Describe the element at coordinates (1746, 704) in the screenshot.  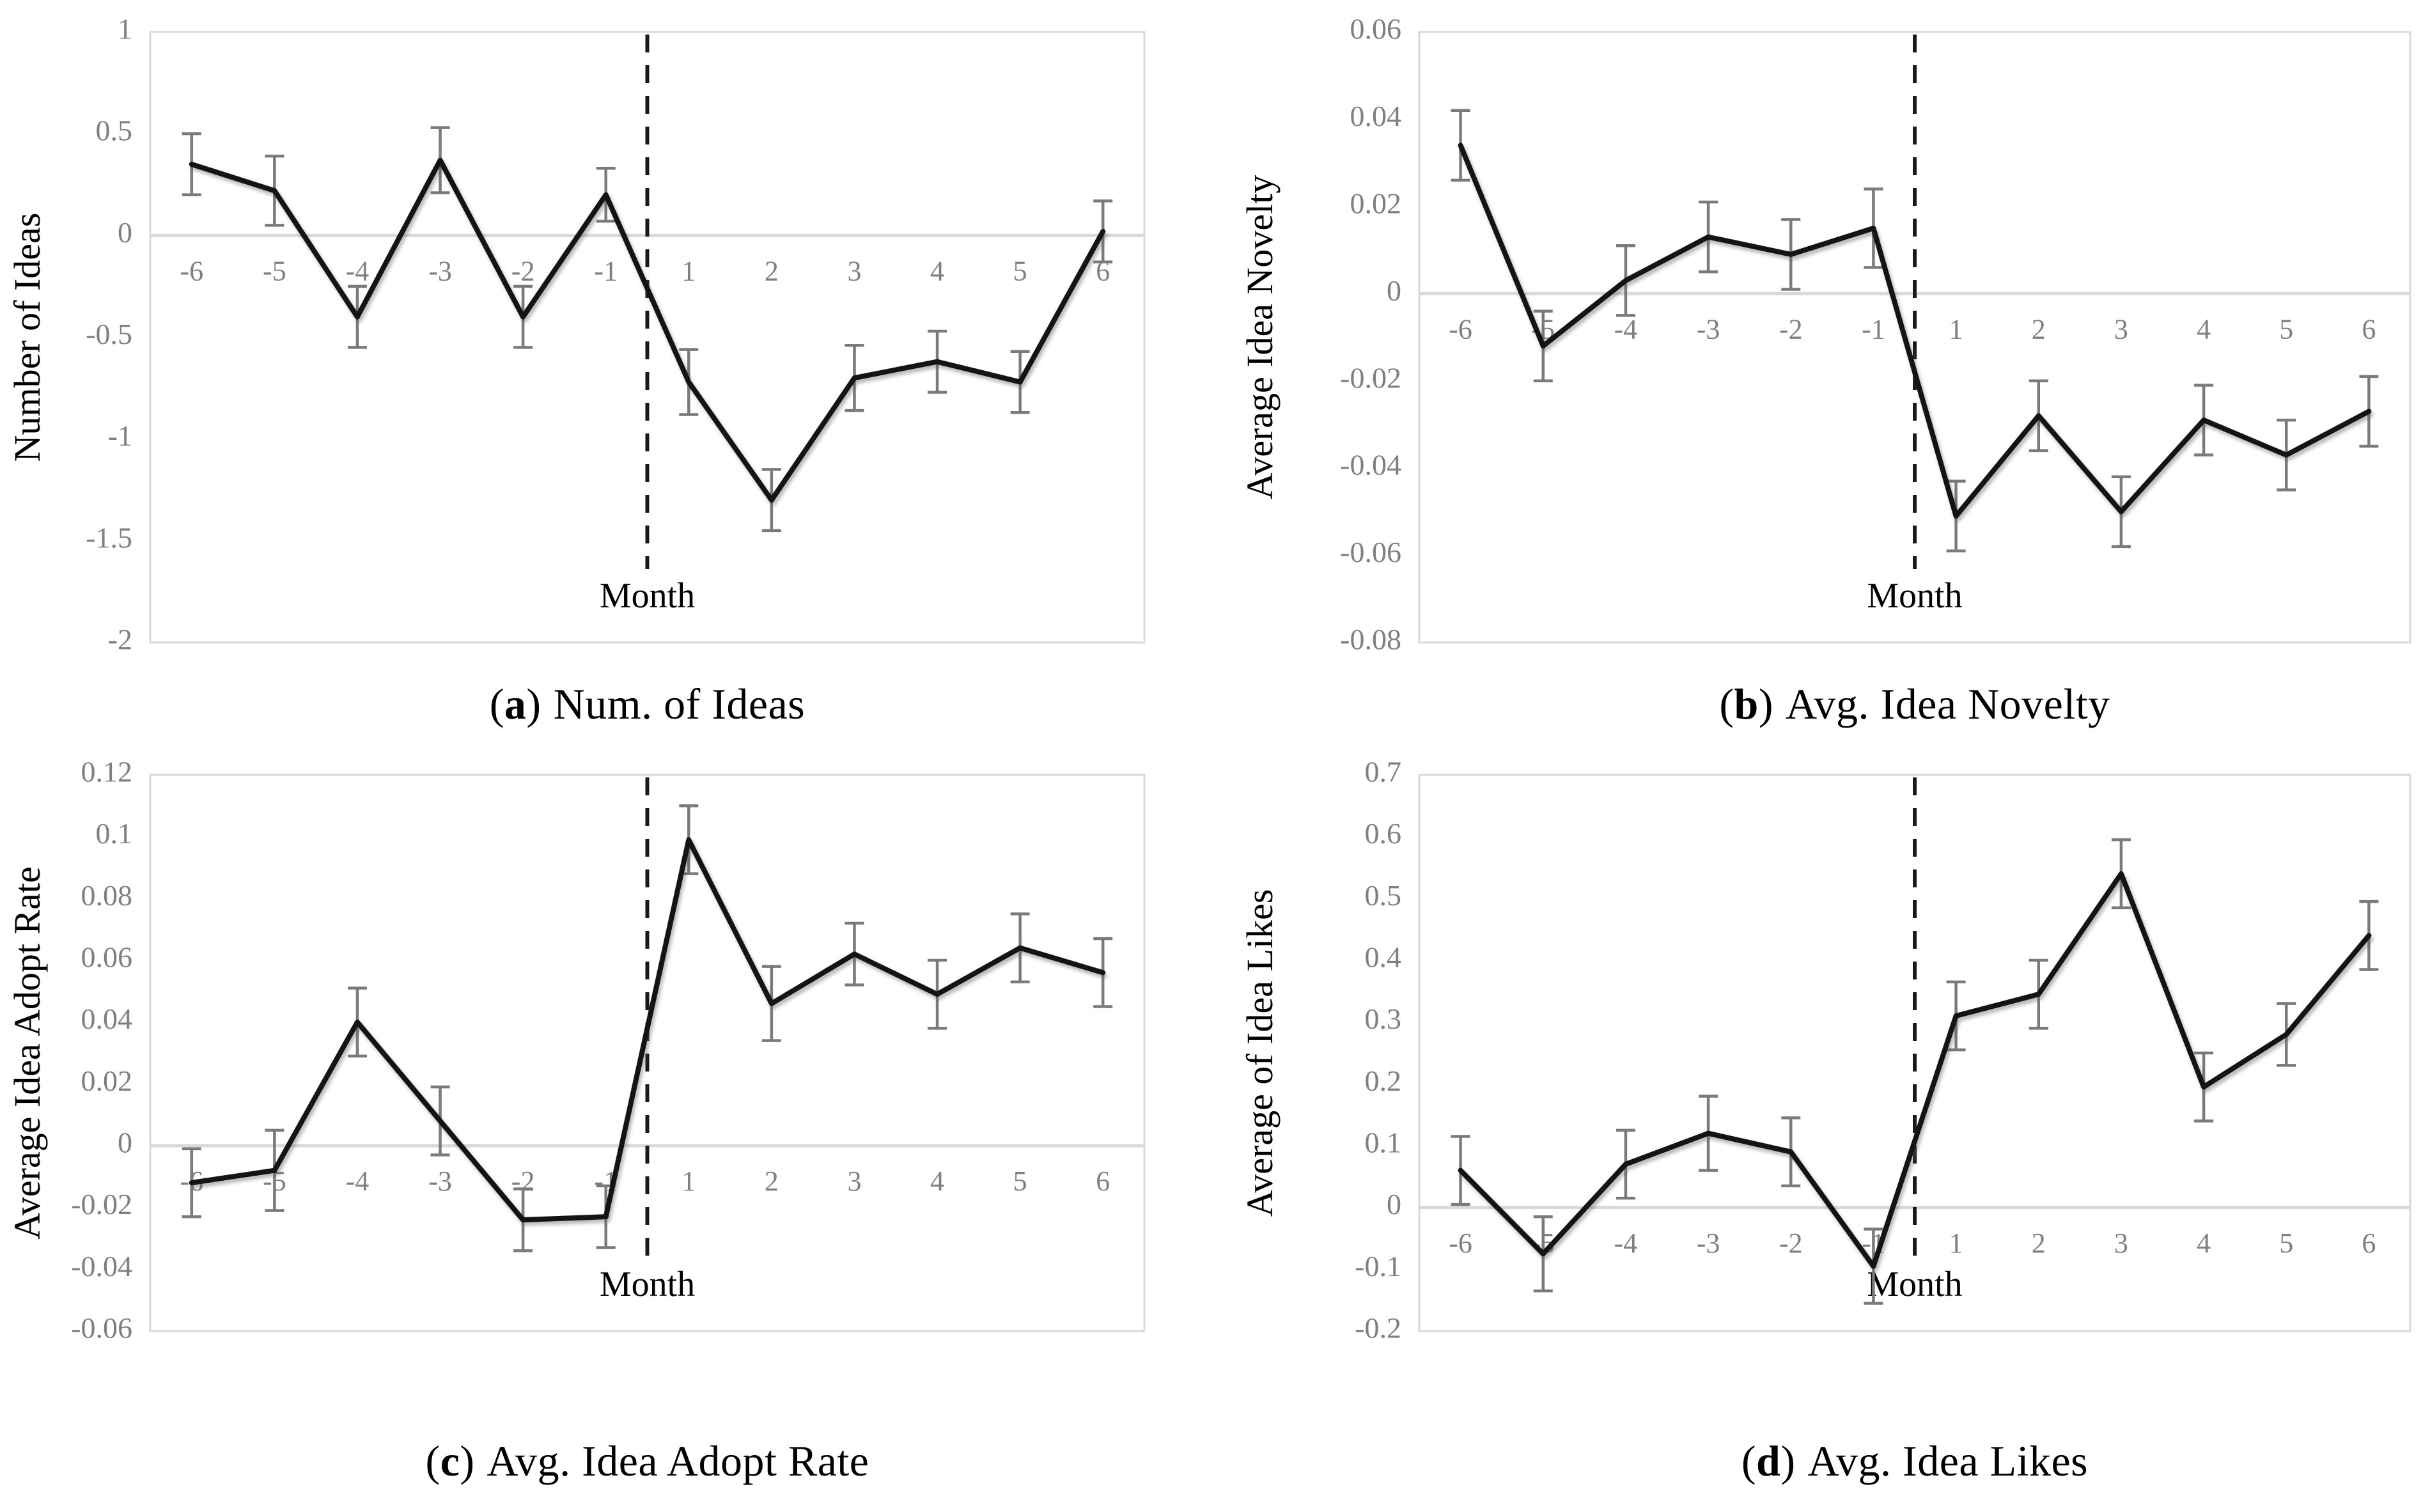
I see `caption-letter: b` at that location.